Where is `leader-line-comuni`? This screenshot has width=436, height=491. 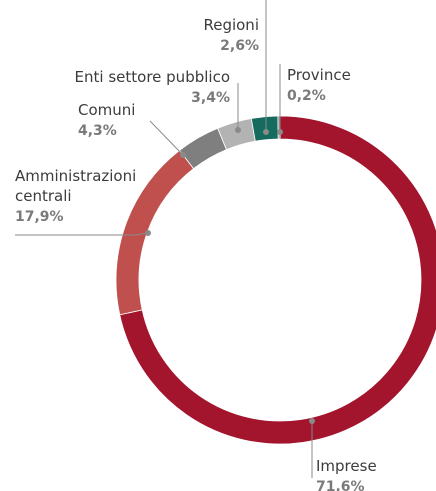
leader-line-comuni is located at coordinates (166, 138).